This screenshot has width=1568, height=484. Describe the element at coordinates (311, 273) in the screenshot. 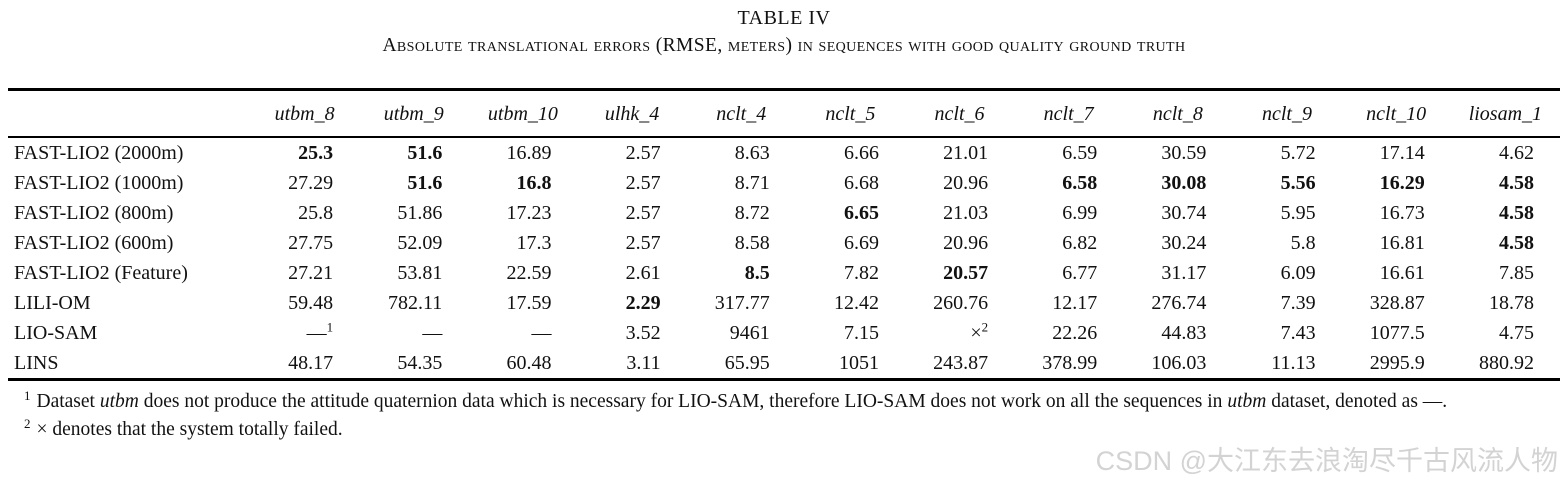

I see `value-cell: 27.21` at that location.